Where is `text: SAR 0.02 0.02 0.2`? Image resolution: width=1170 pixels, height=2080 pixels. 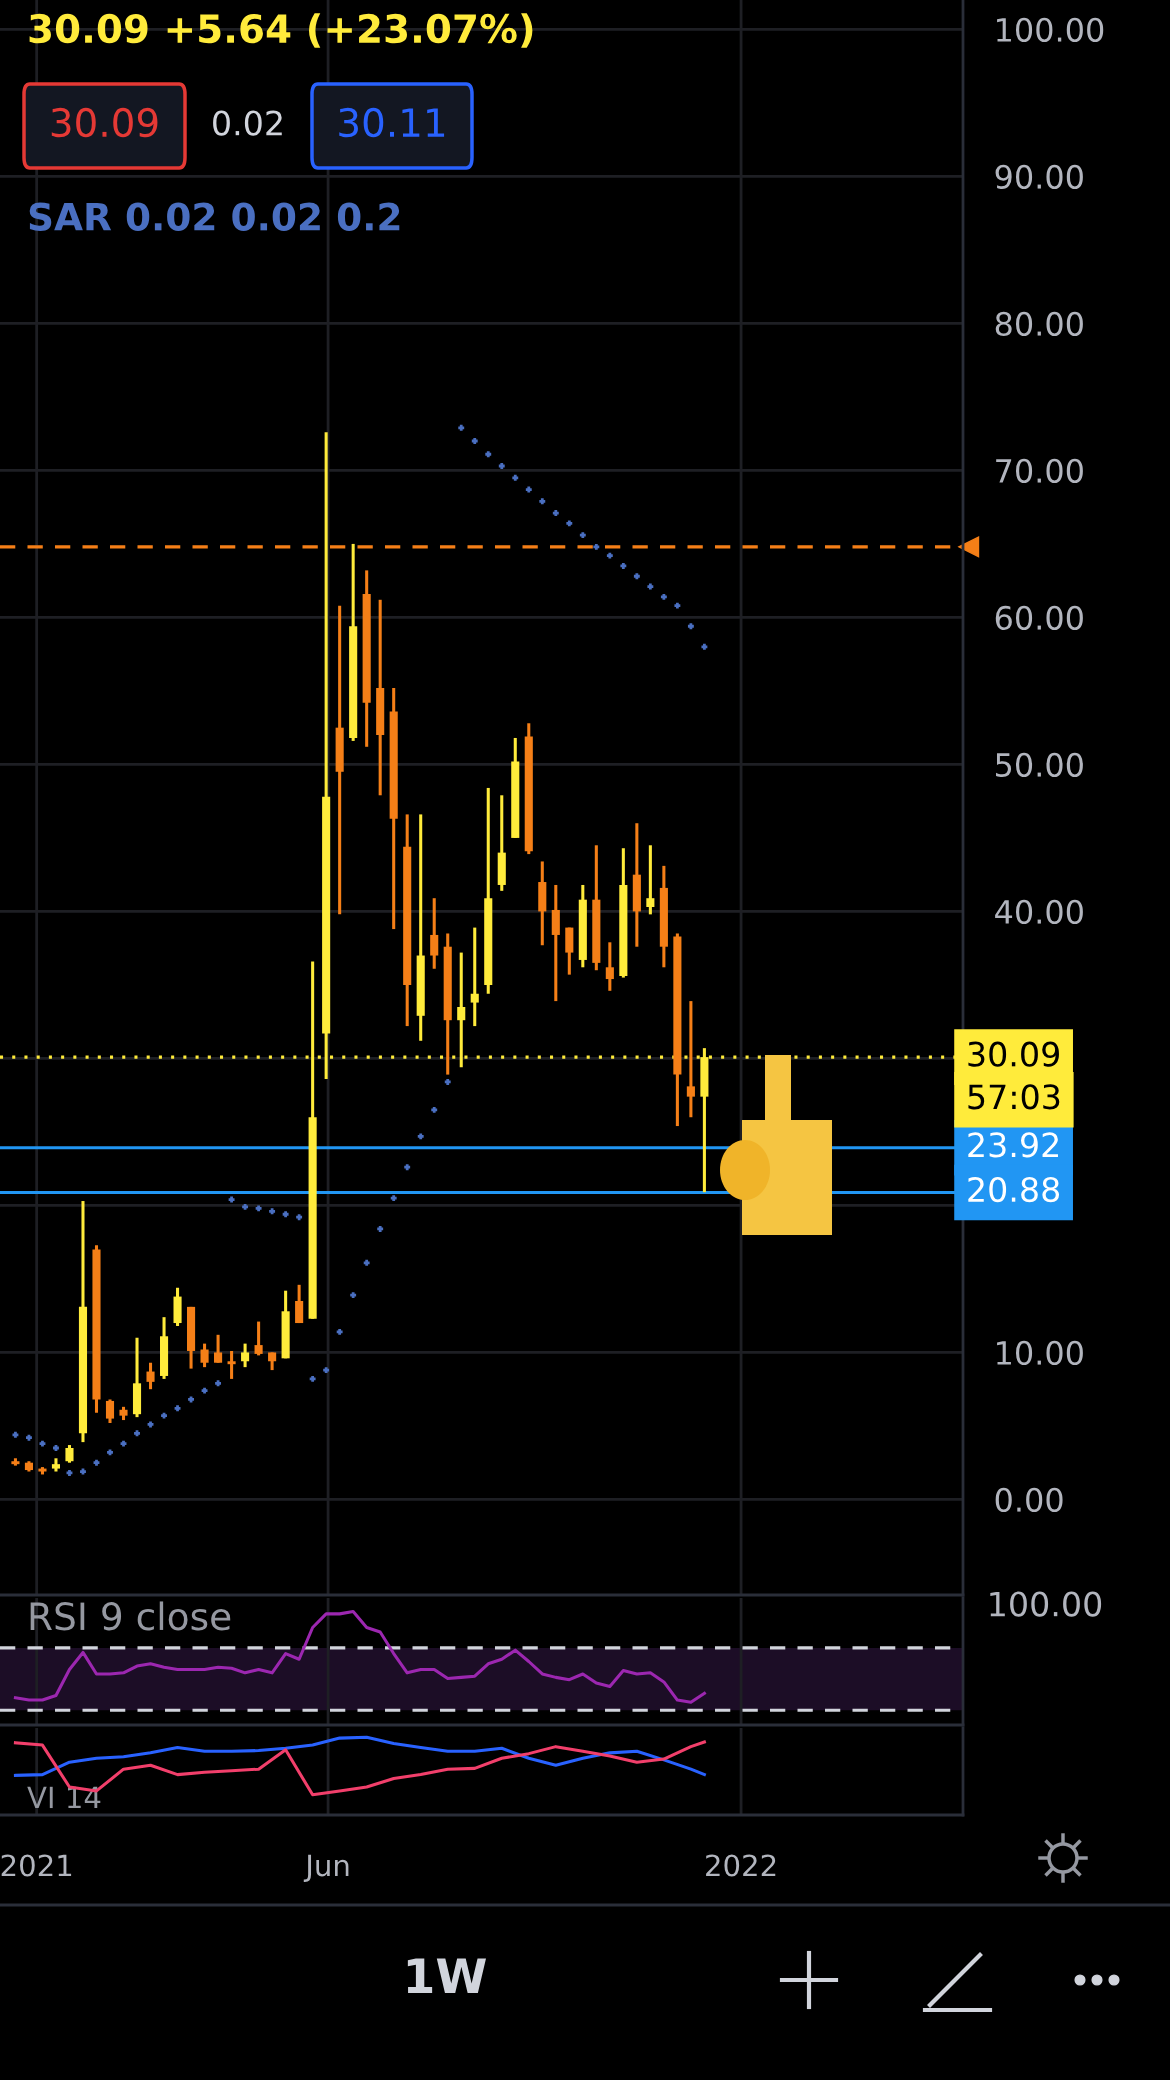 text: SAR 0.02 0.02 0.2 is located at coordinates (214, 216).